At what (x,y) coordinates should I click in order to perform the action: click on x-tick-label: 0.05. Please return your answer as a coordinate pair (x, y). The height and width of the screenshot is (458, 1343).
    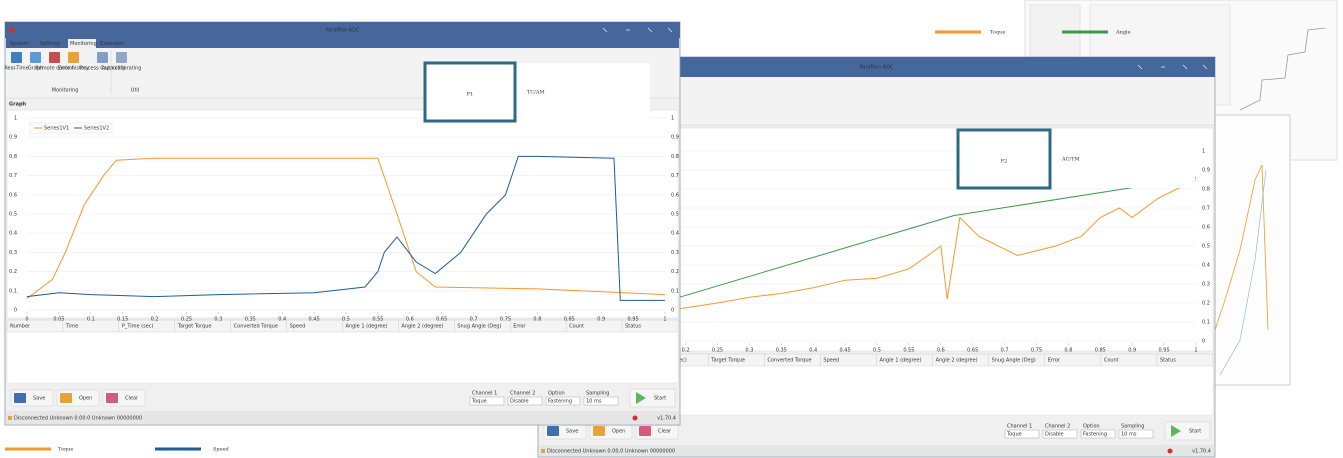
    Looking at the image, I should click on (58, 320).